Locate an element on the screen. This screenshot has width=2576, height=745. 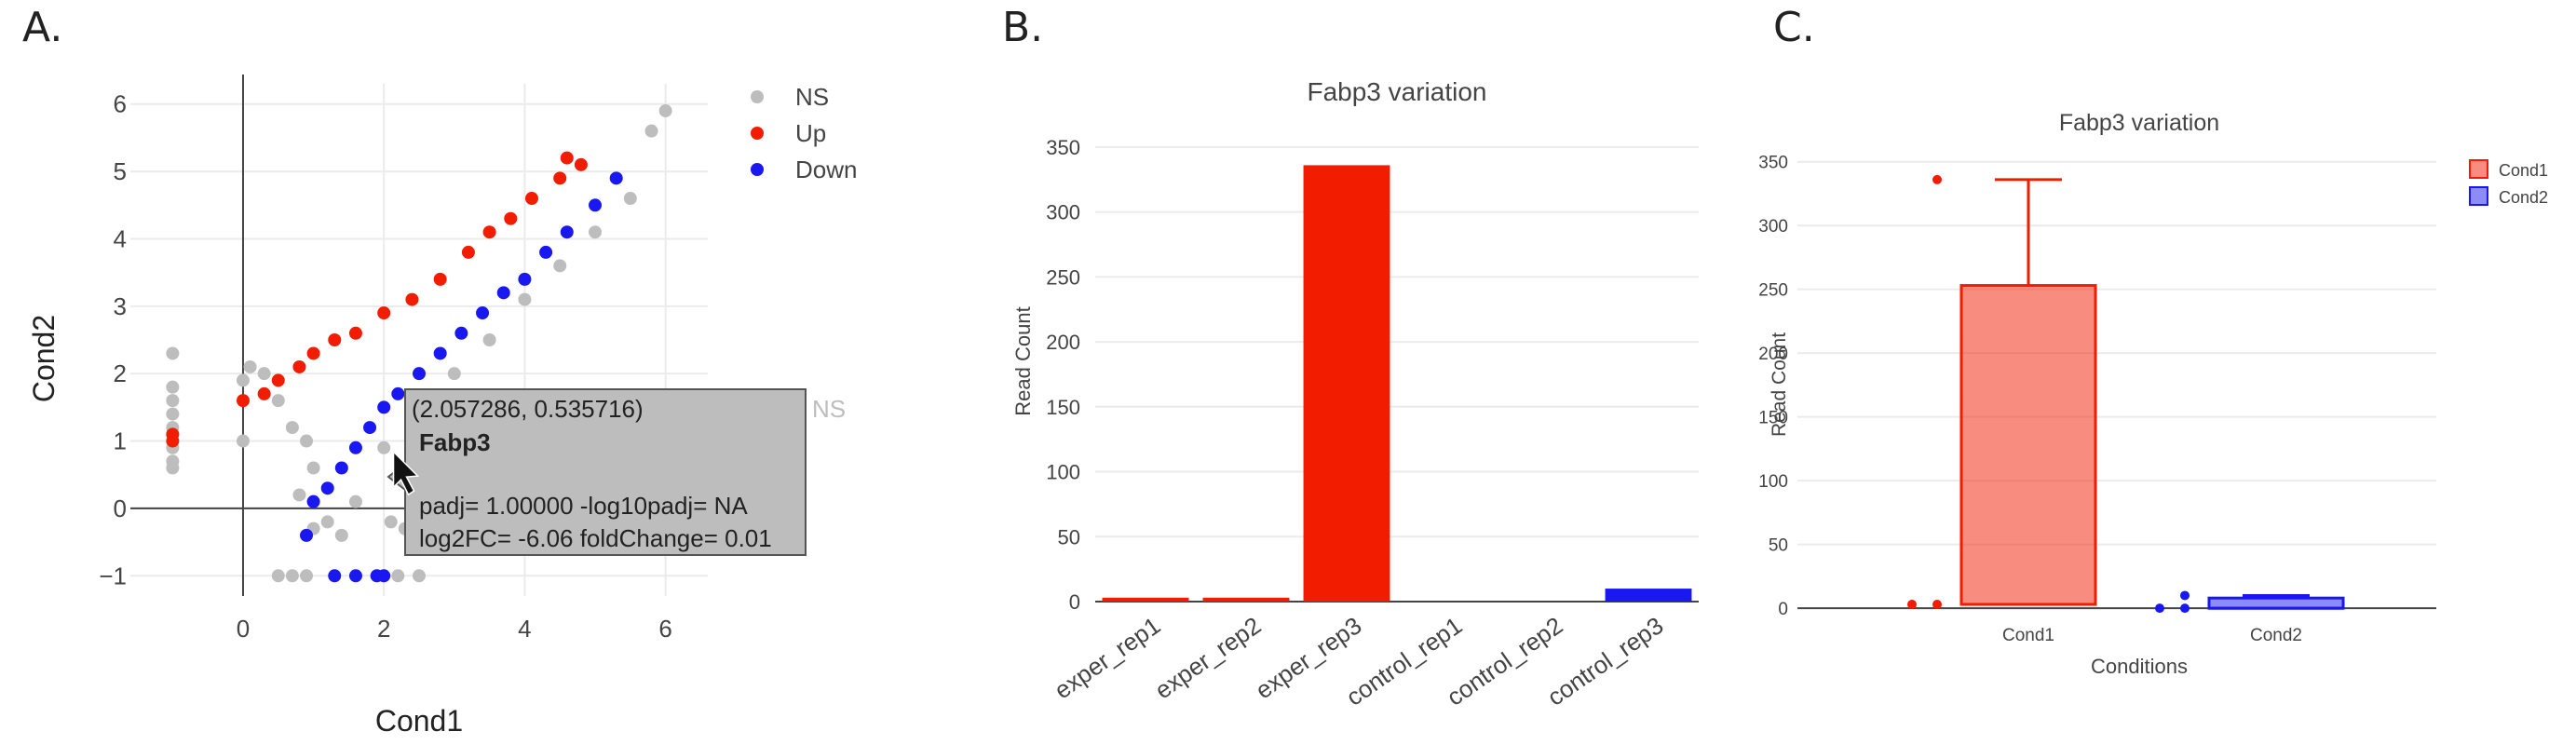
panel-label-a: A. is located at coordinates (42, 28).